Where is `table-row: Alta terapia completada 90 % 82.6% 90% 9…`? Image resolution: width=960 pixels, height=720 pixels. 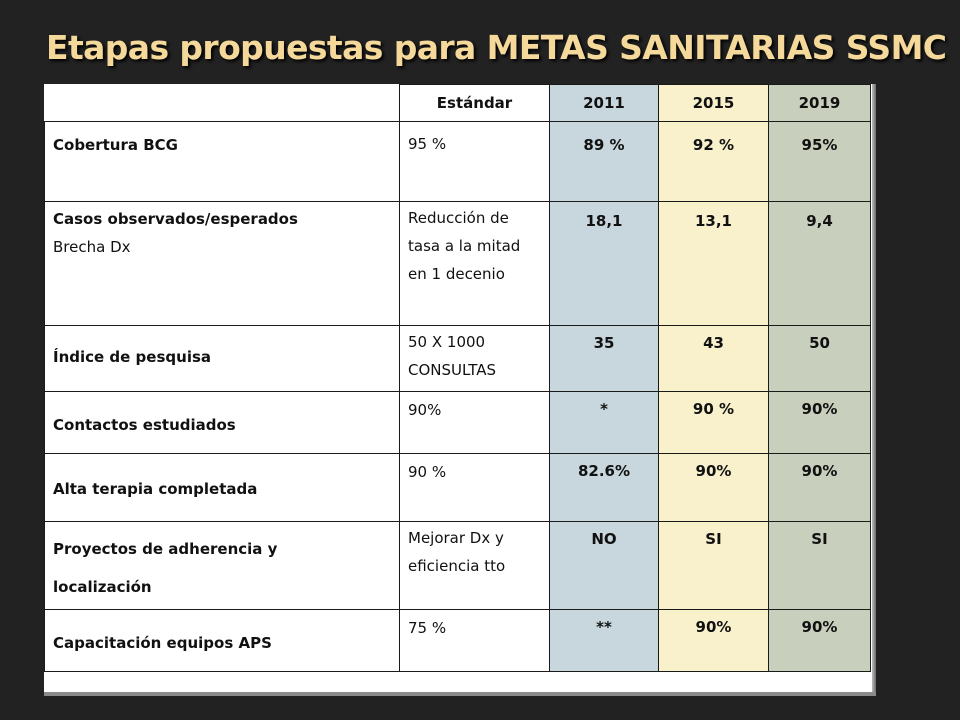
table-row: Alta terapia completada 90 % 82.6% 90% 9… is located at coordinates (457, 487).